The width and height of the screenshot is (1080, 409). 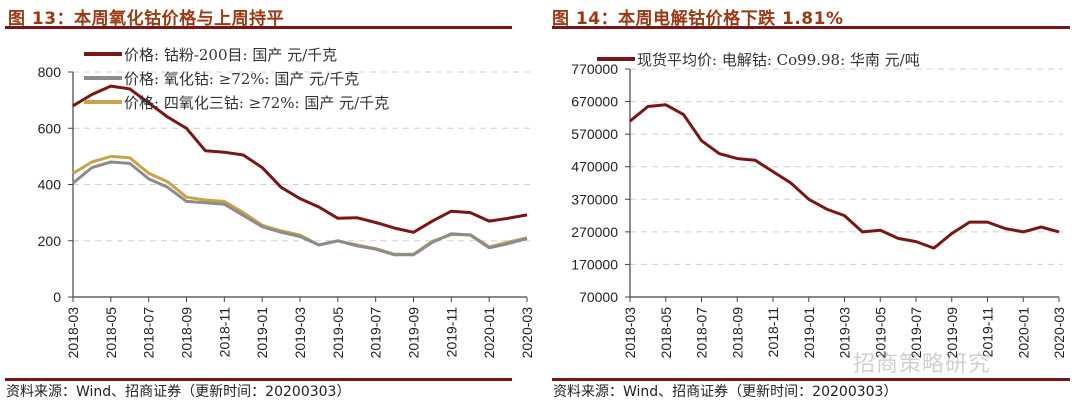 What do you see at coordinates (230, 55) in the screenshot?
I see `legend-label: 价格: 钴粉-200目: 国产 元/千克` at bounding box center [230, 55].